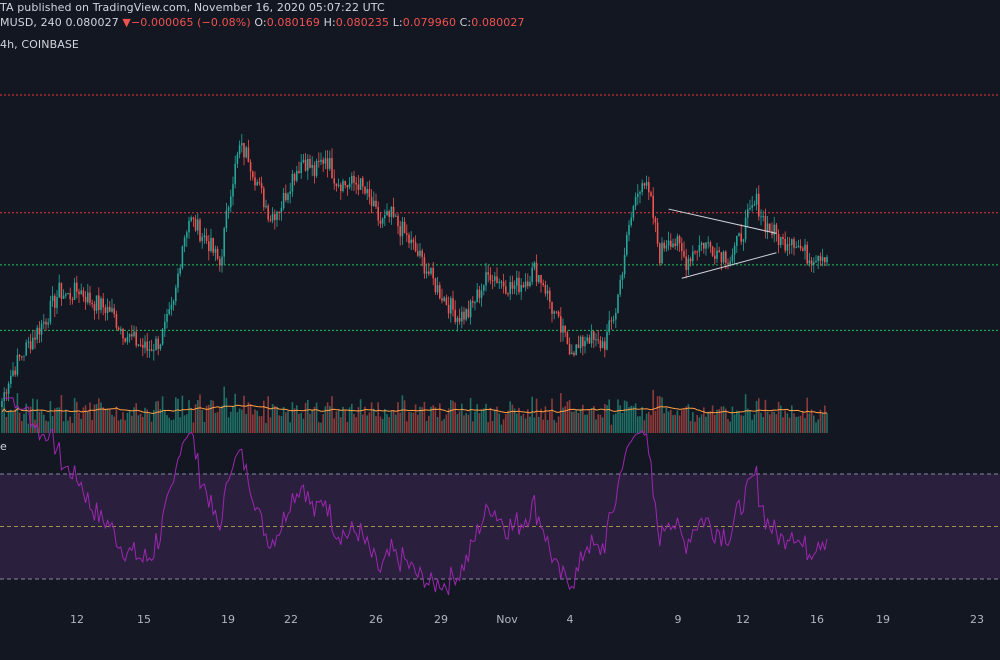 The width and height of the screenshot is (1000, 660). What do you see at coordinates (92, 22) in the screenshot?
I see `last-price: 0.080027` at bounding box center [92, 22].